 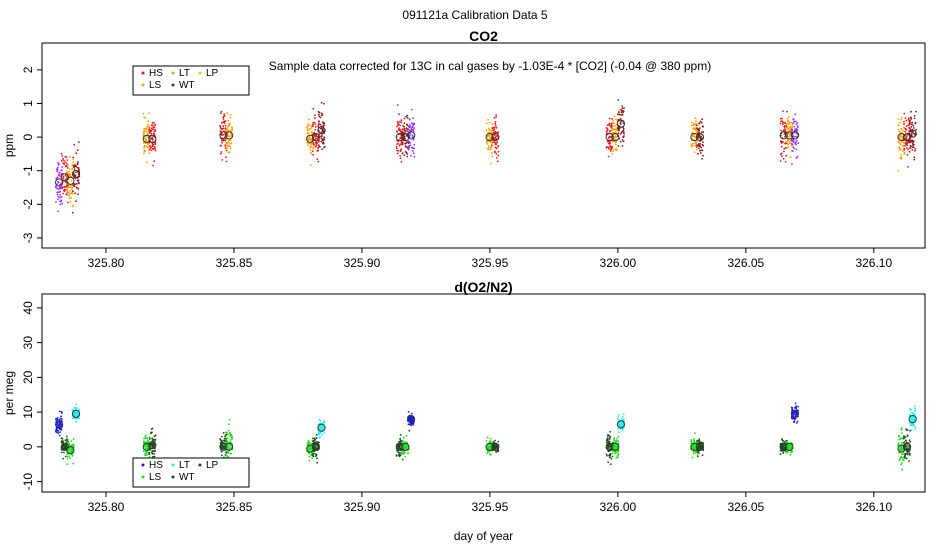 What do you see at coordinates (156, 73) in the screenshot?
I see `legend-label: HS` at bounding box center [156, 73].